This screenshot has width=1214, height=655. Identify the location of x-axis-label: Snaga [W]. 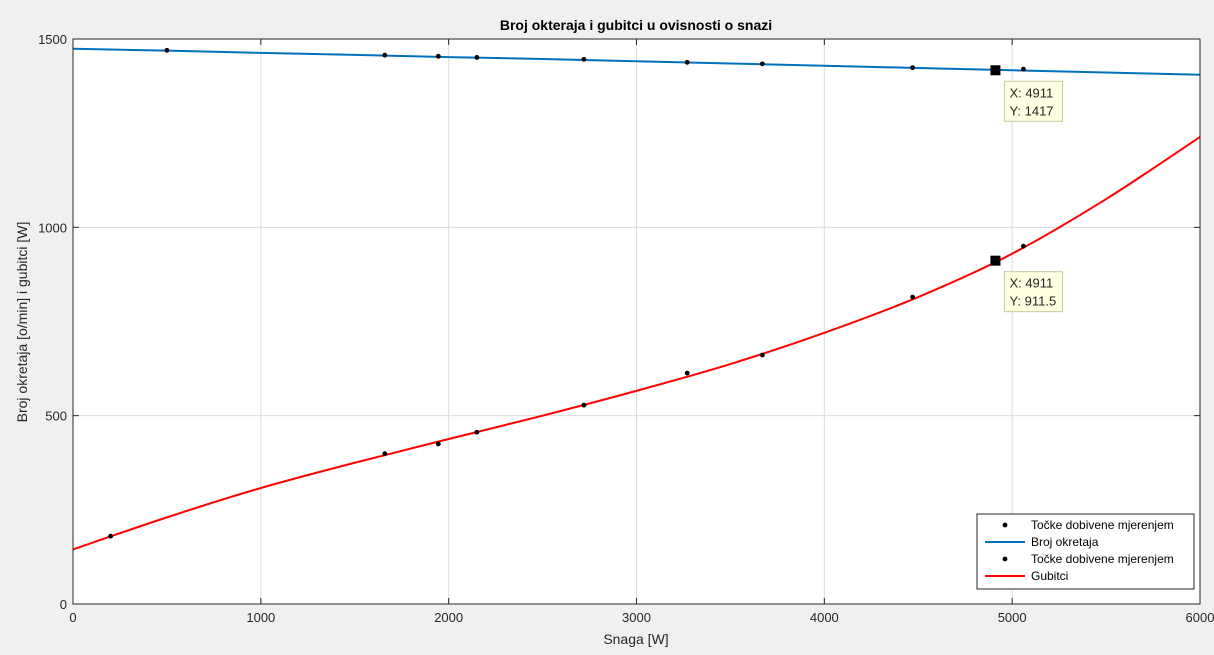
(635, 639).